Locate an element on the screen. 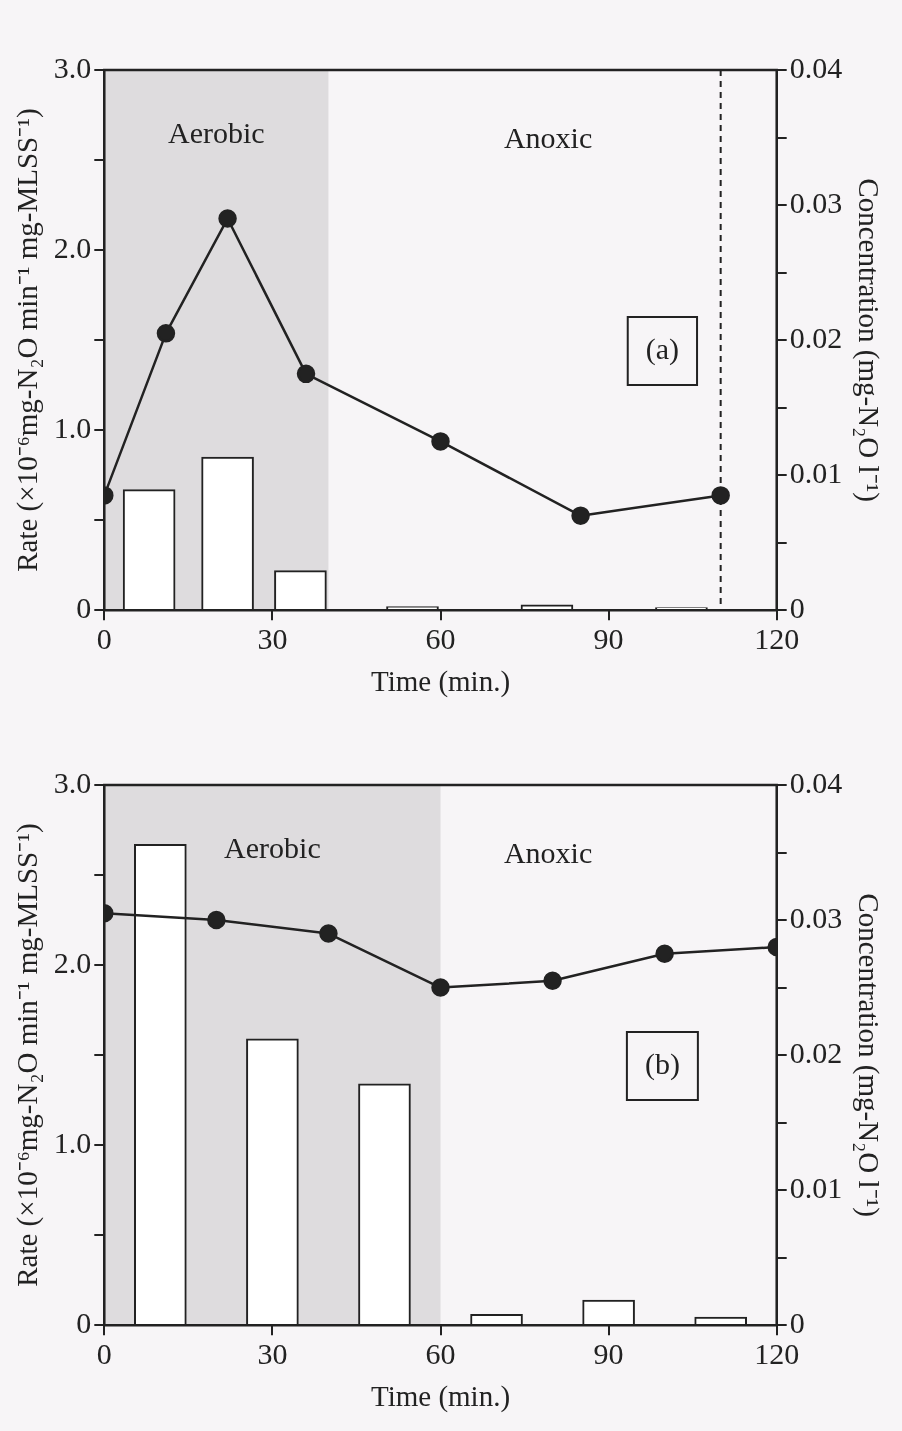  annotation: (a) is located at coordinates (662, 348).